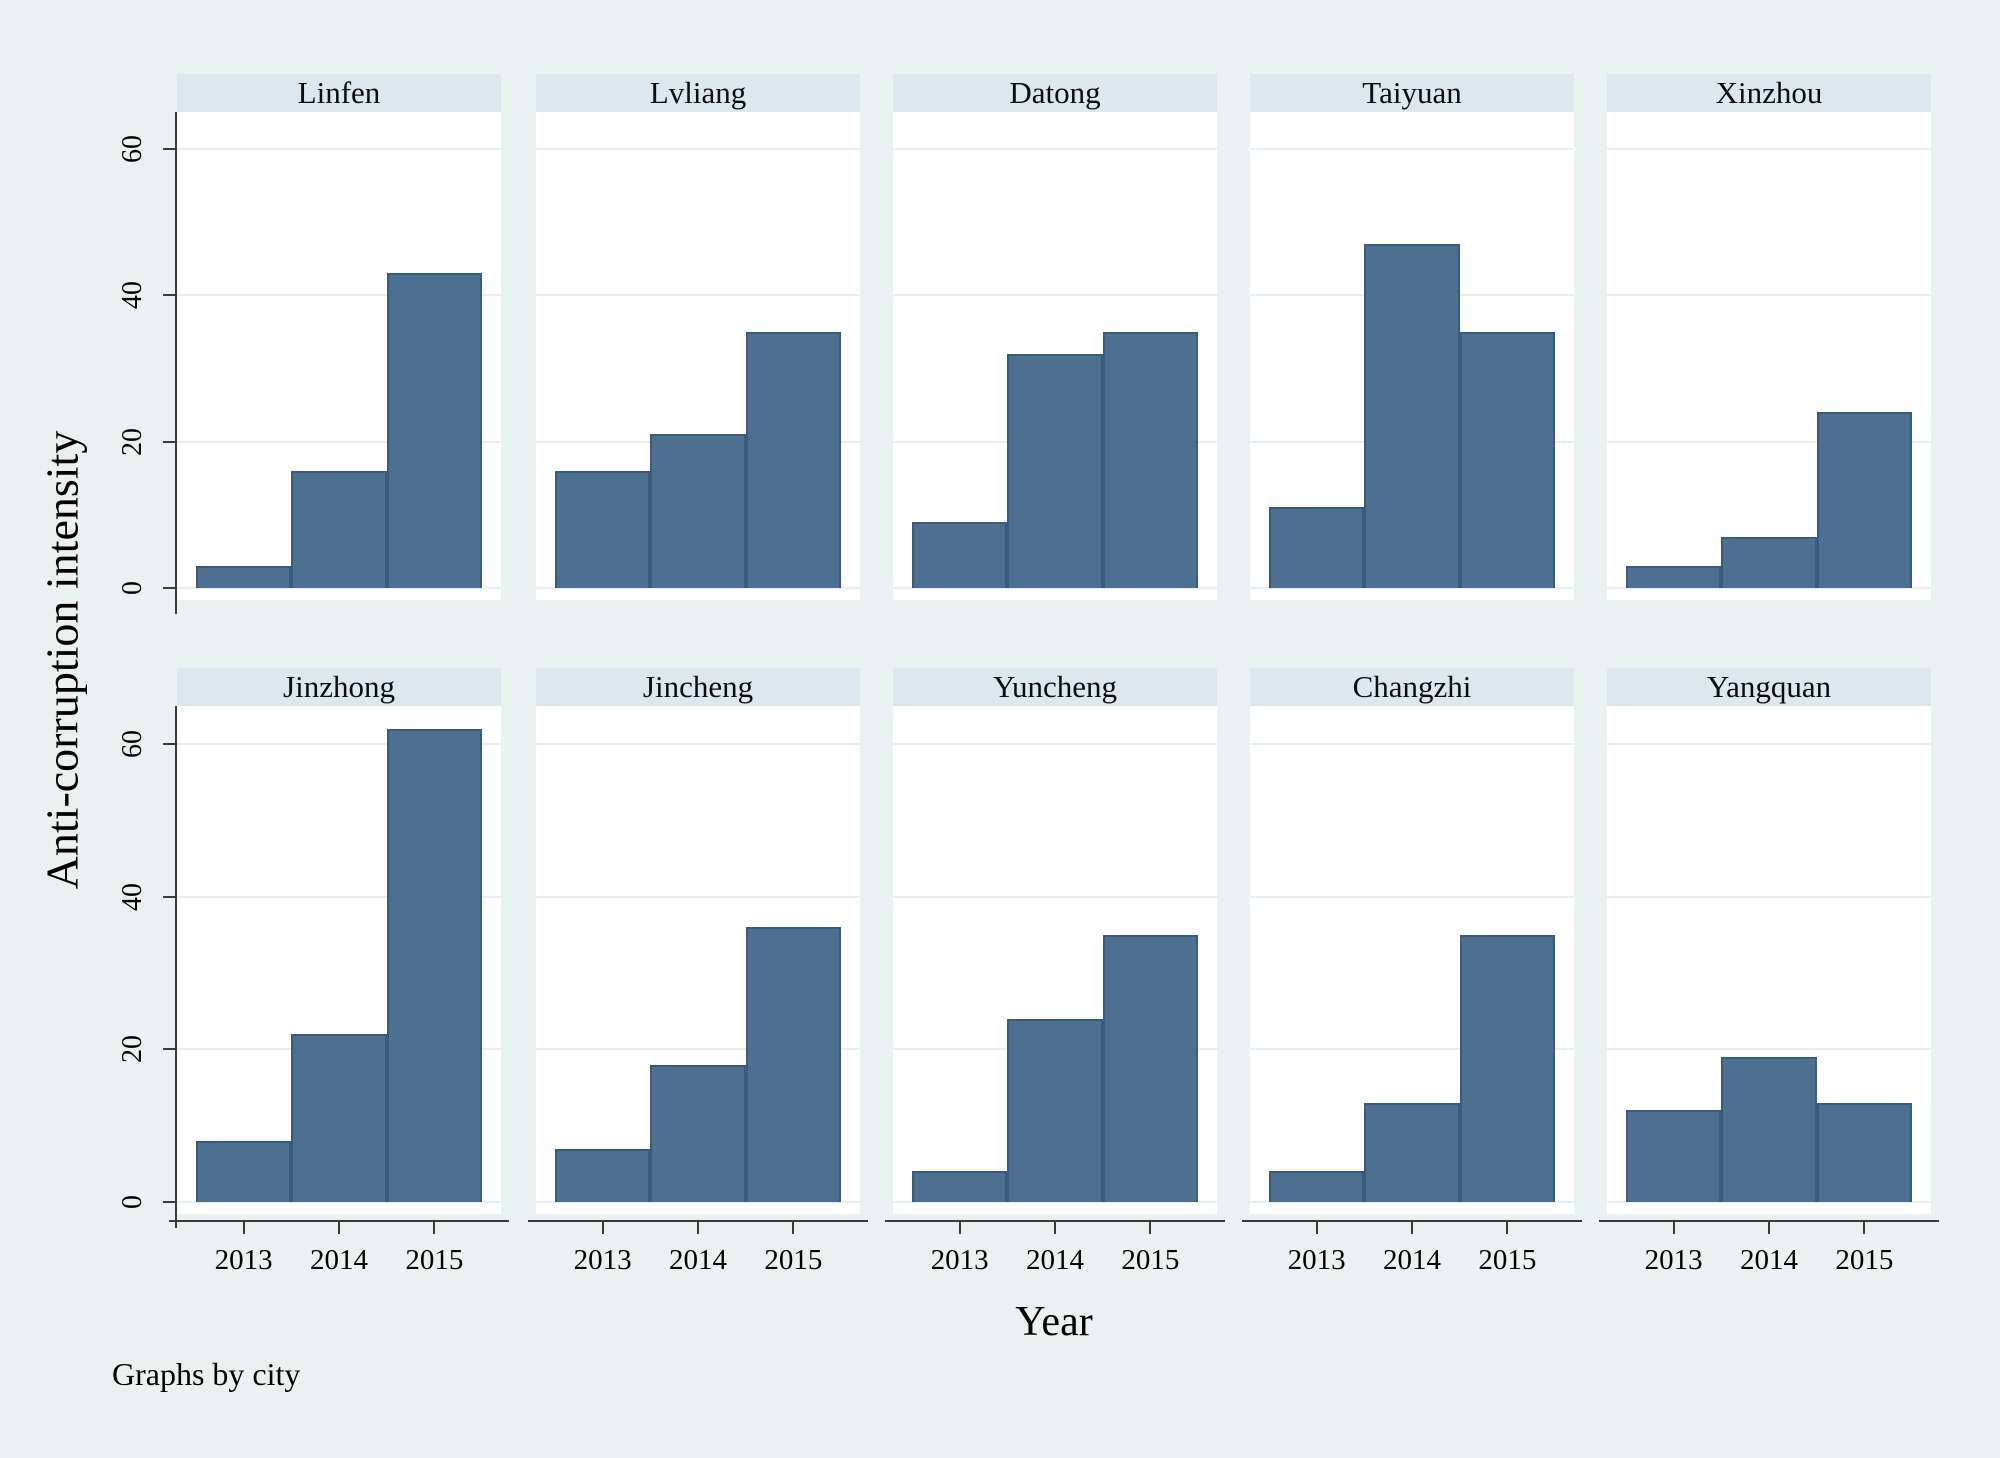 Image resolution: width=2000 pixels, height=1458 pixels. What do you see at coordinates (339, 960) in the screenshot?
I see `facet-panel-jinzhong` at bounding box center [339, 960].